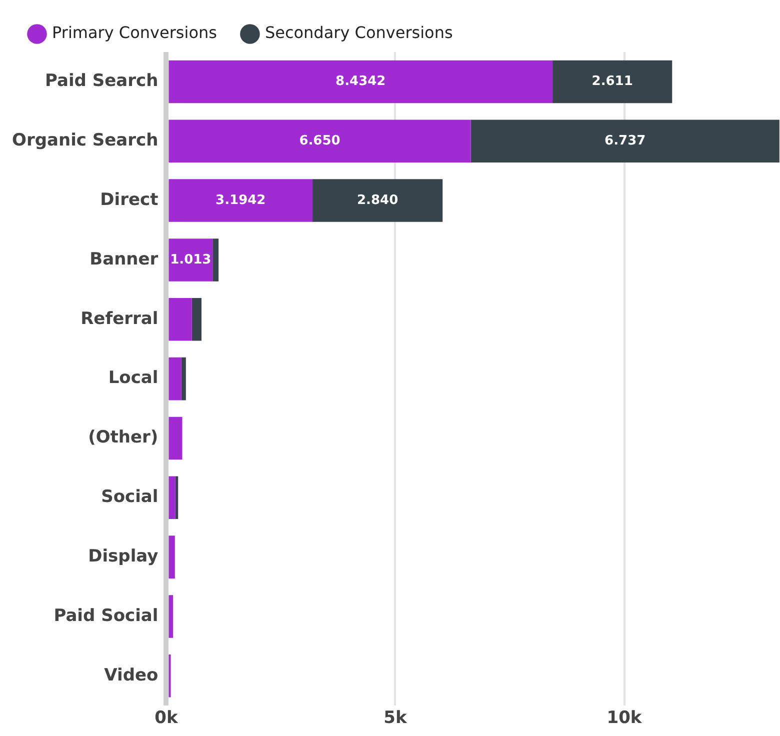 This screenshot has height=736, width=780. What do you see at coordinates (624, 718) in the screenshot?
I see `x-tick-label: 10k` at bounding box center [624, 718].